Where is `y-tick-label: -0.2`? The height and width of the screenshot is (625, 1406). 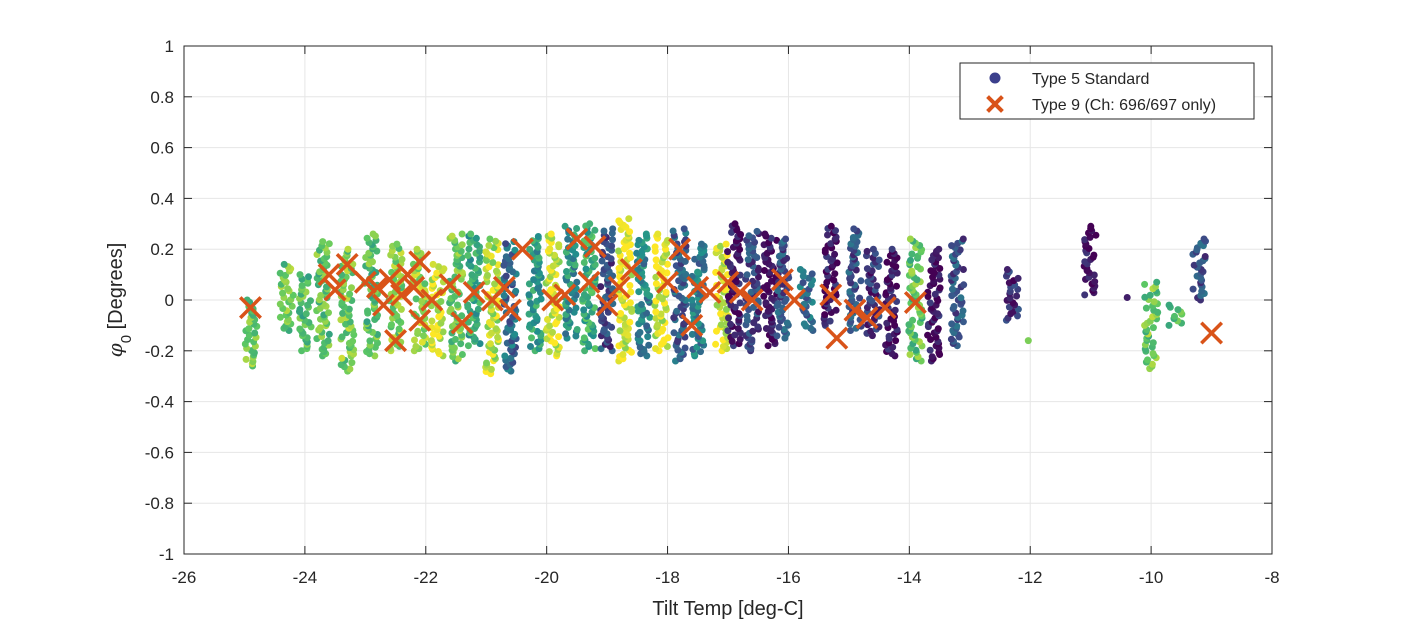 y-tick-label: -0.2 is located at coordinates (159, 351).